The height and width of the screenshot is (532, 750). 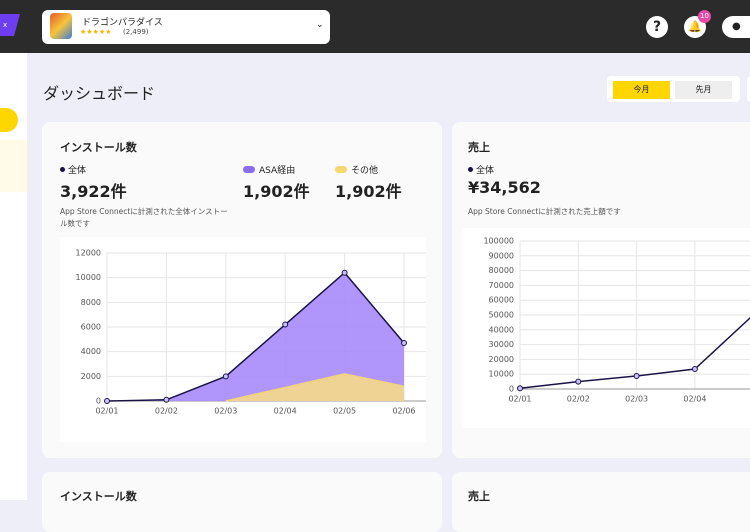 What do you see at coordinates (601, 502) in the screenshot?
I see `card` at bounding box center [601, 502].